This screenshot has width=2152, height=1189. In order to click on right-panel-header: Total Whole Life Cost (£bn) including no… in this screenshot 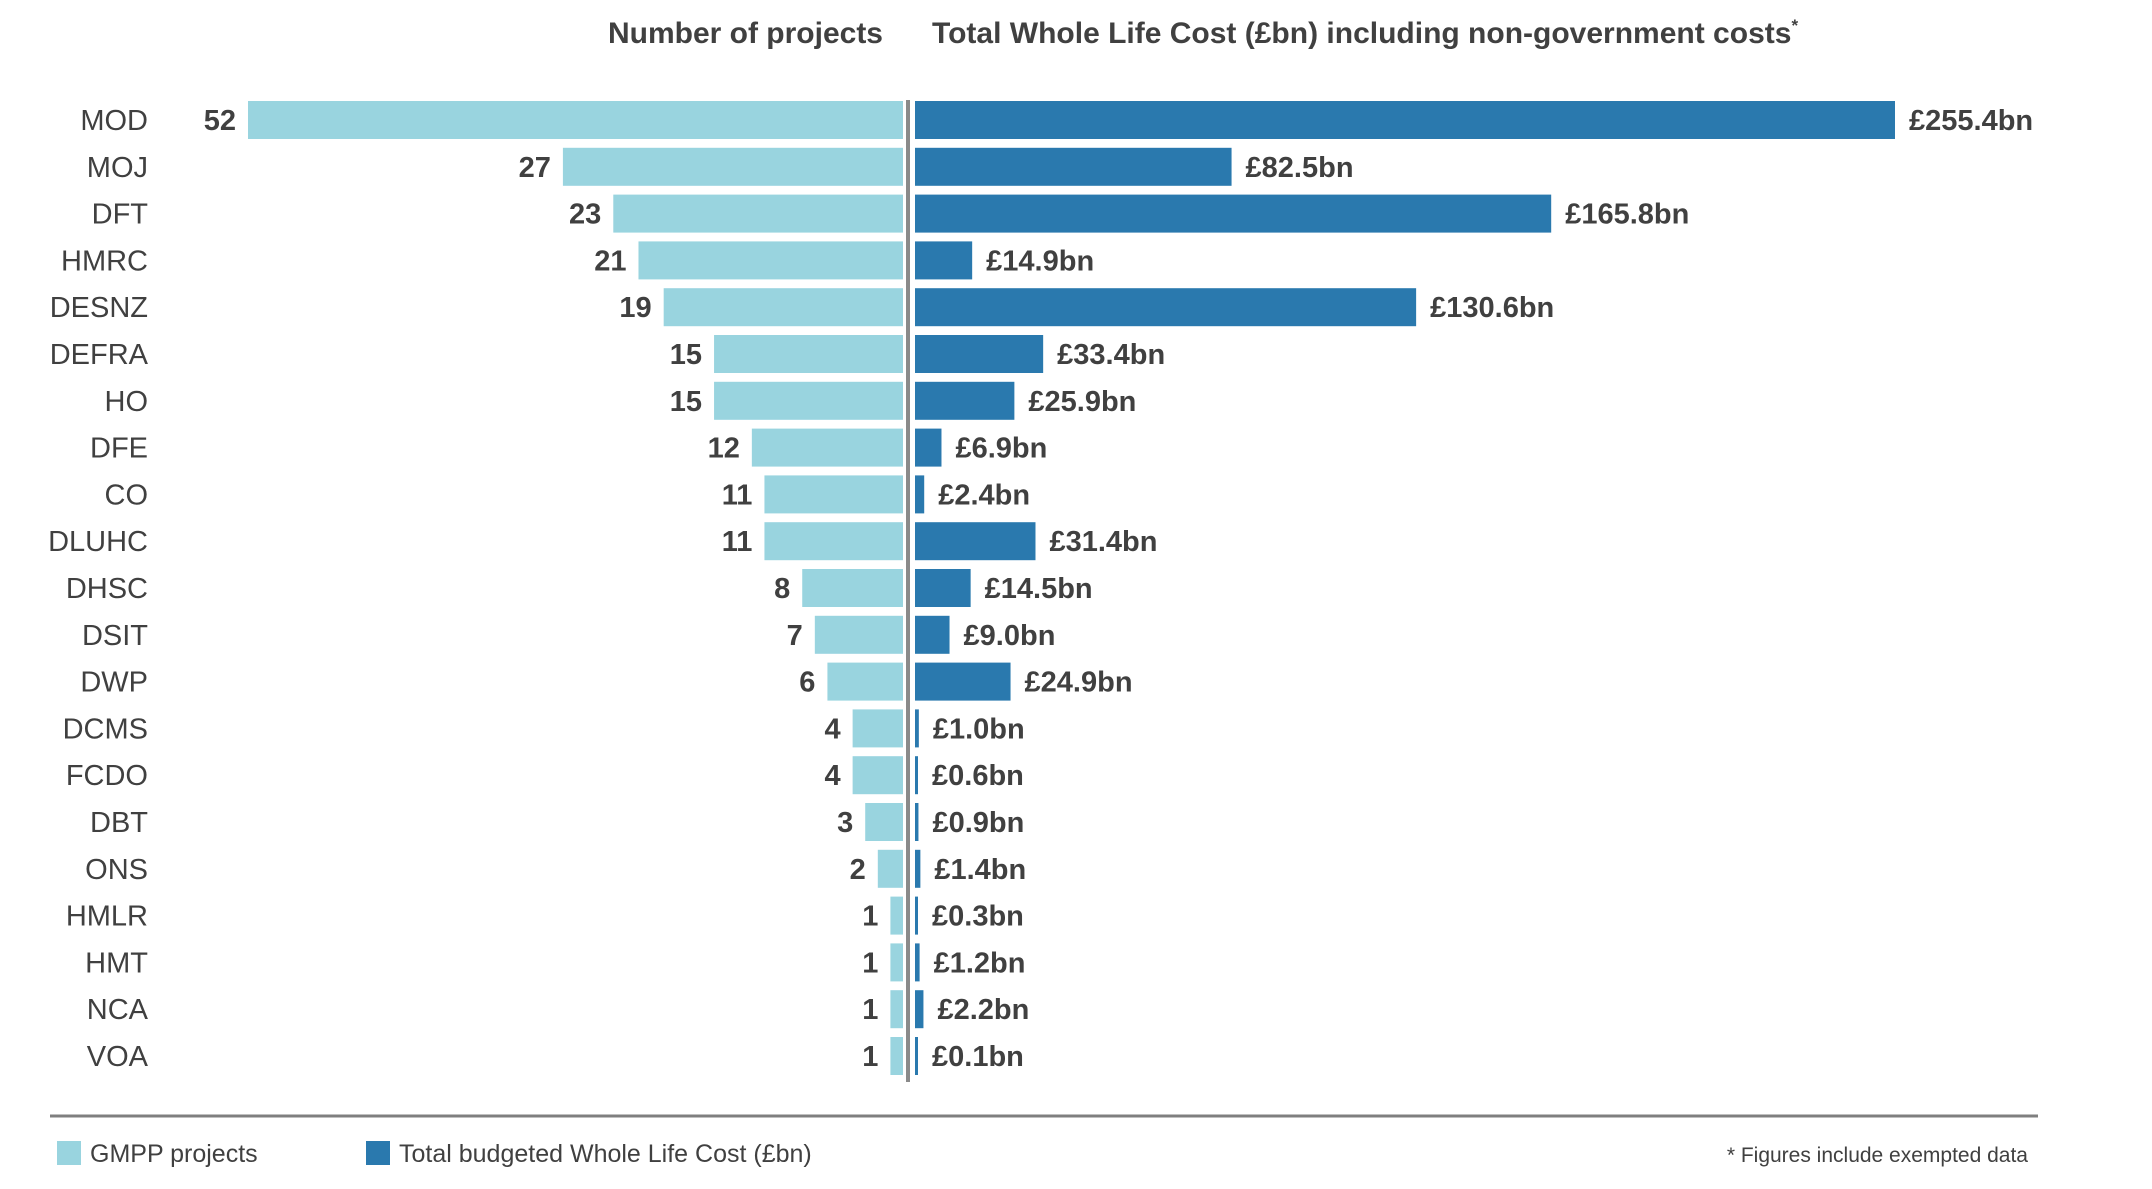, I will do `click(1365, 33)`.